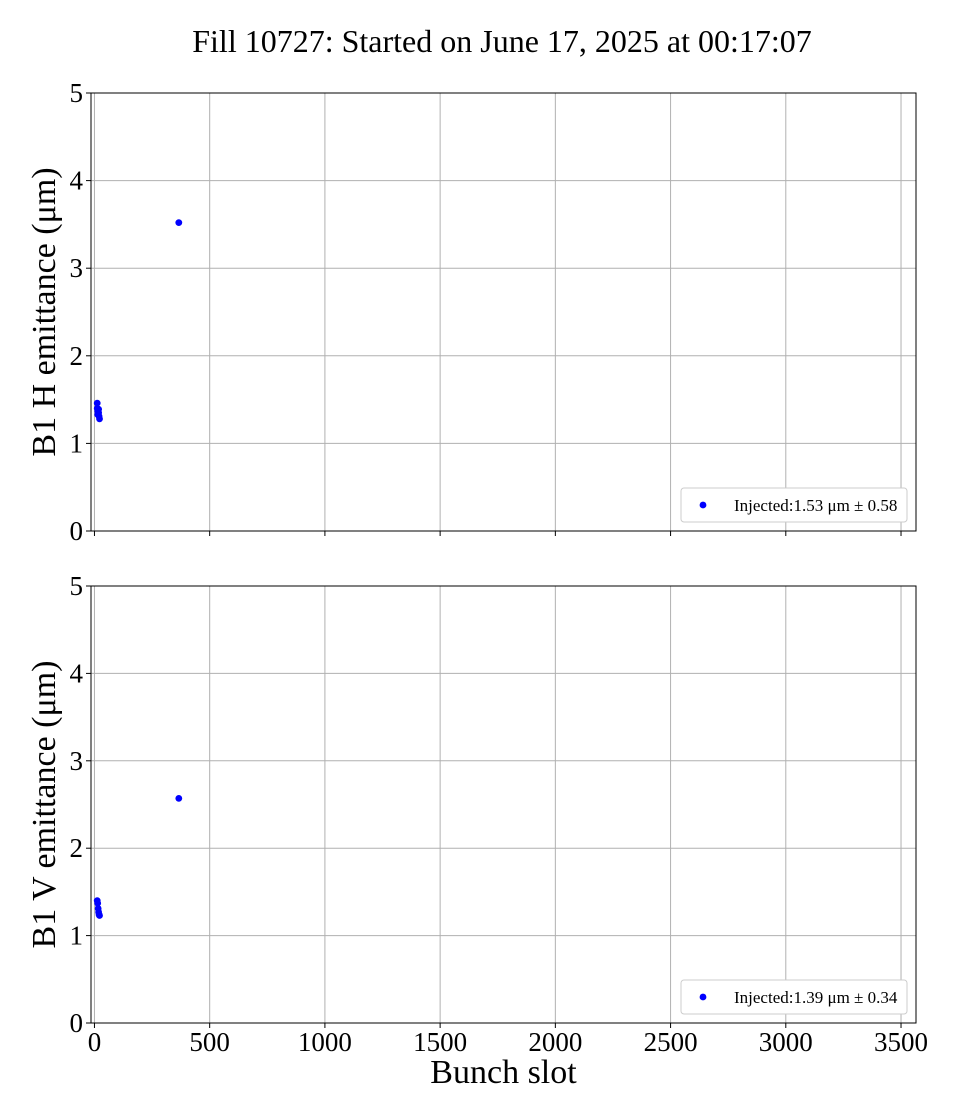 The width and height of the screenshot is (960, 1120). What do you see at coordinates (325, 1042) in the screenshot?
I see `x-tick-label: 1000` at bounding box center [325, 1042].